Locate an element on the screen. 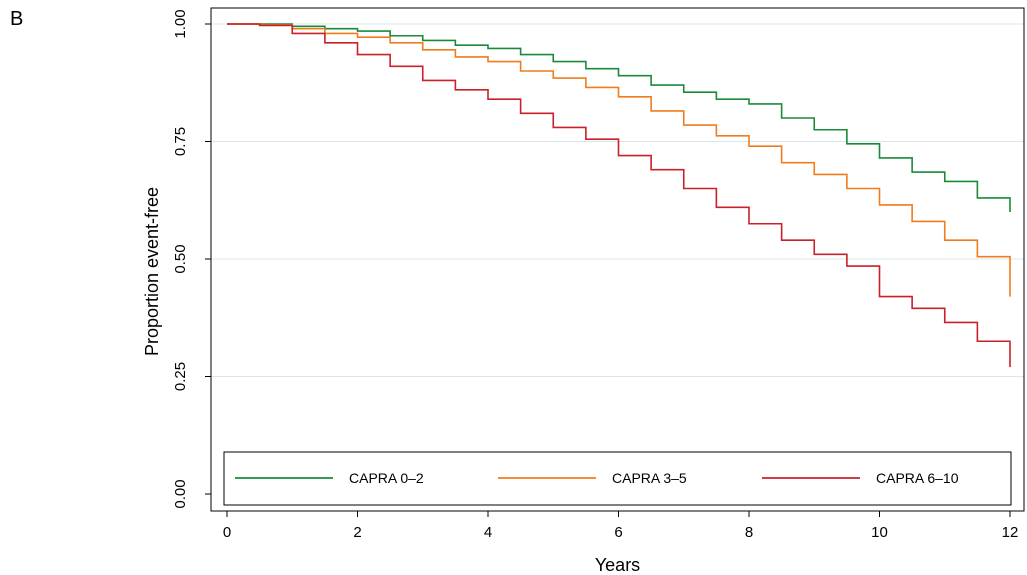  legend-label-3: CAPRA 6–10 is located at coordinates (917, 478).